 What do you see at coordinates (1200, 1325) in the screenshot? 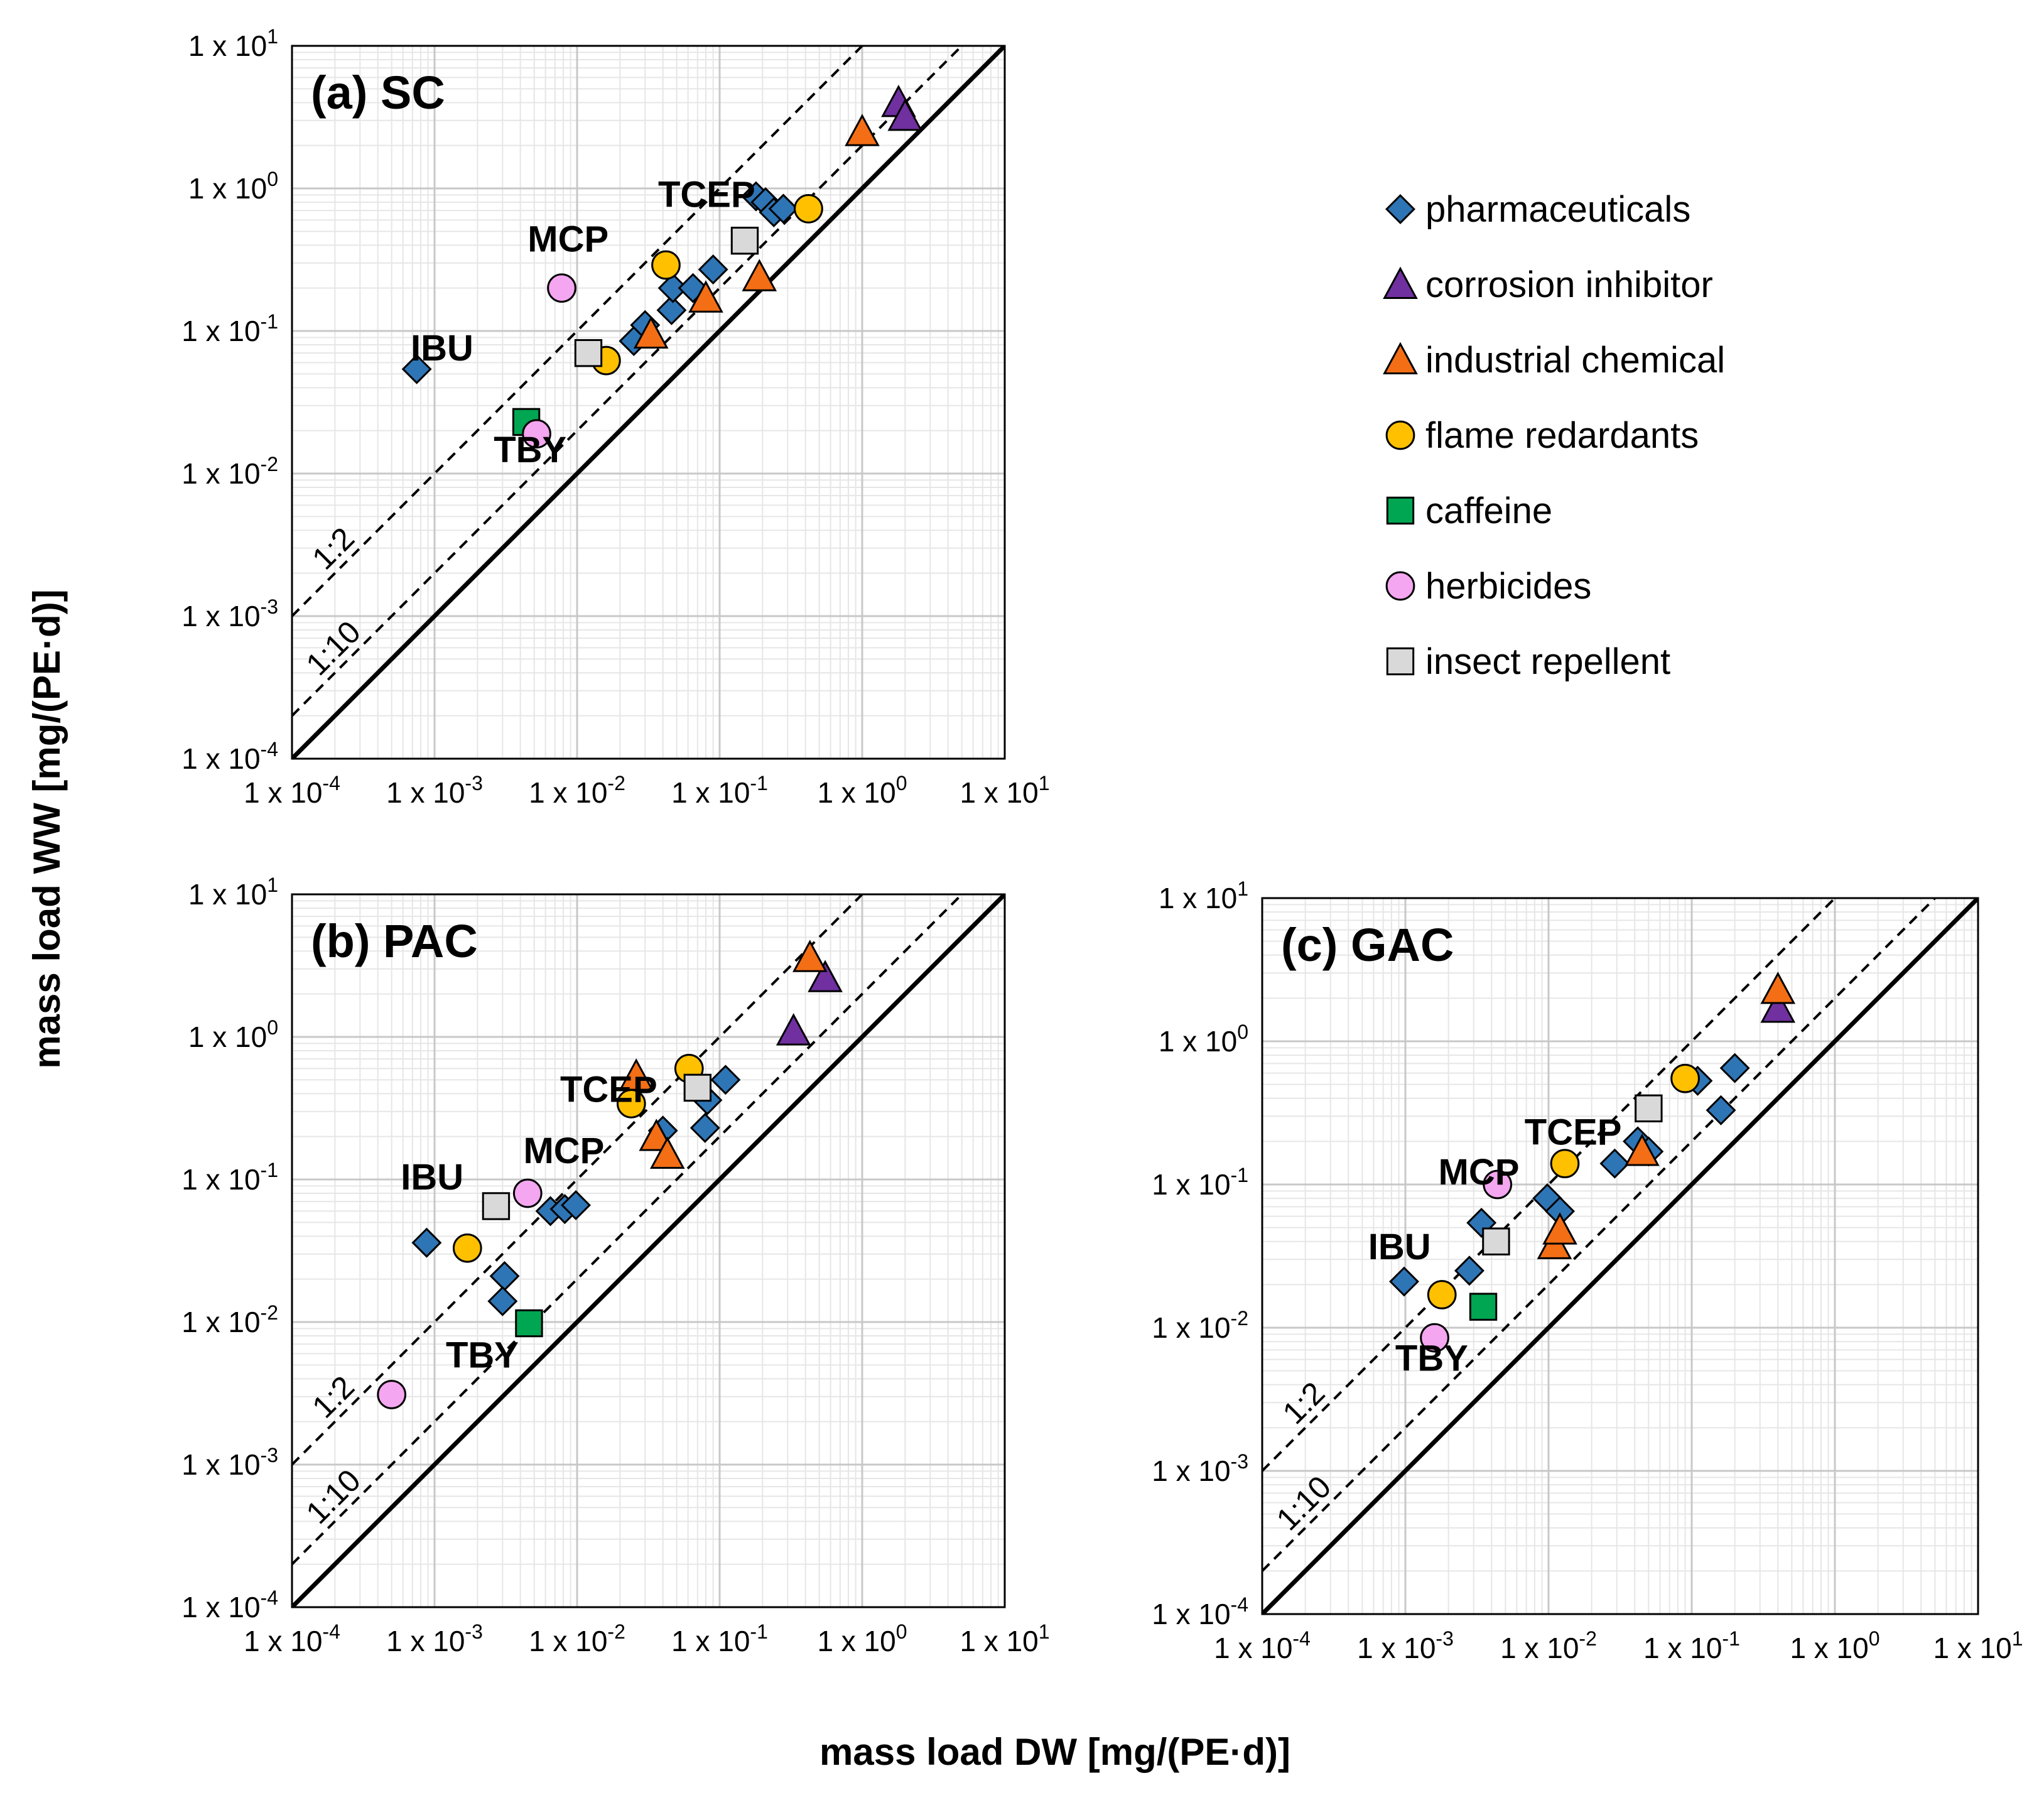
I see `y-tick-label: 1 x 10⁻²` at bounding box center [1200, 1325].